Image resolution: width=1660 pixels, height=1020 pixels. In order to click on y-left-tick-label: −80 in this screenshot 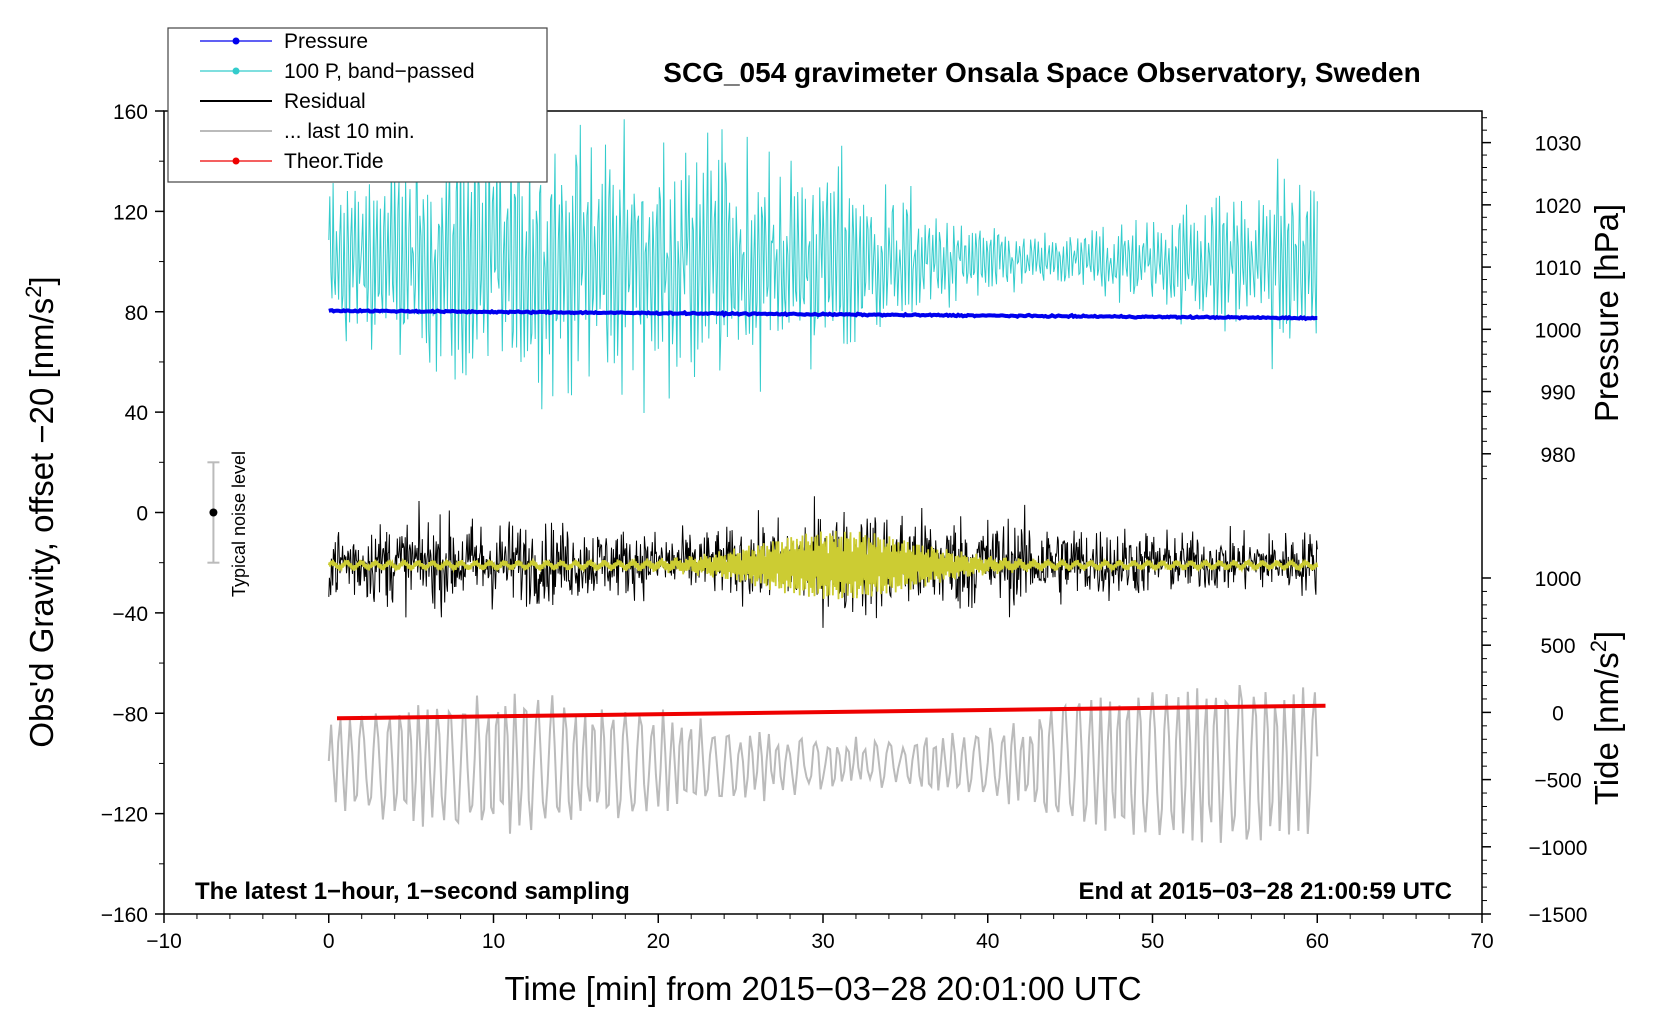, I will do `click(130, 714)`.